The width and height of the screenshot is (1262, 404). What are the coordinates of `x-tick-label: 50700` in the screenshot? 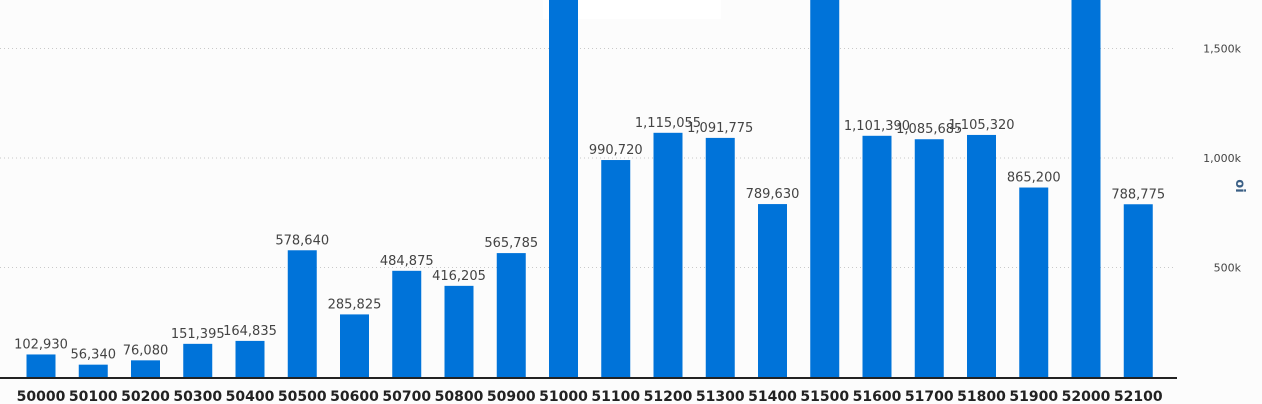 It's located at (406, 396).